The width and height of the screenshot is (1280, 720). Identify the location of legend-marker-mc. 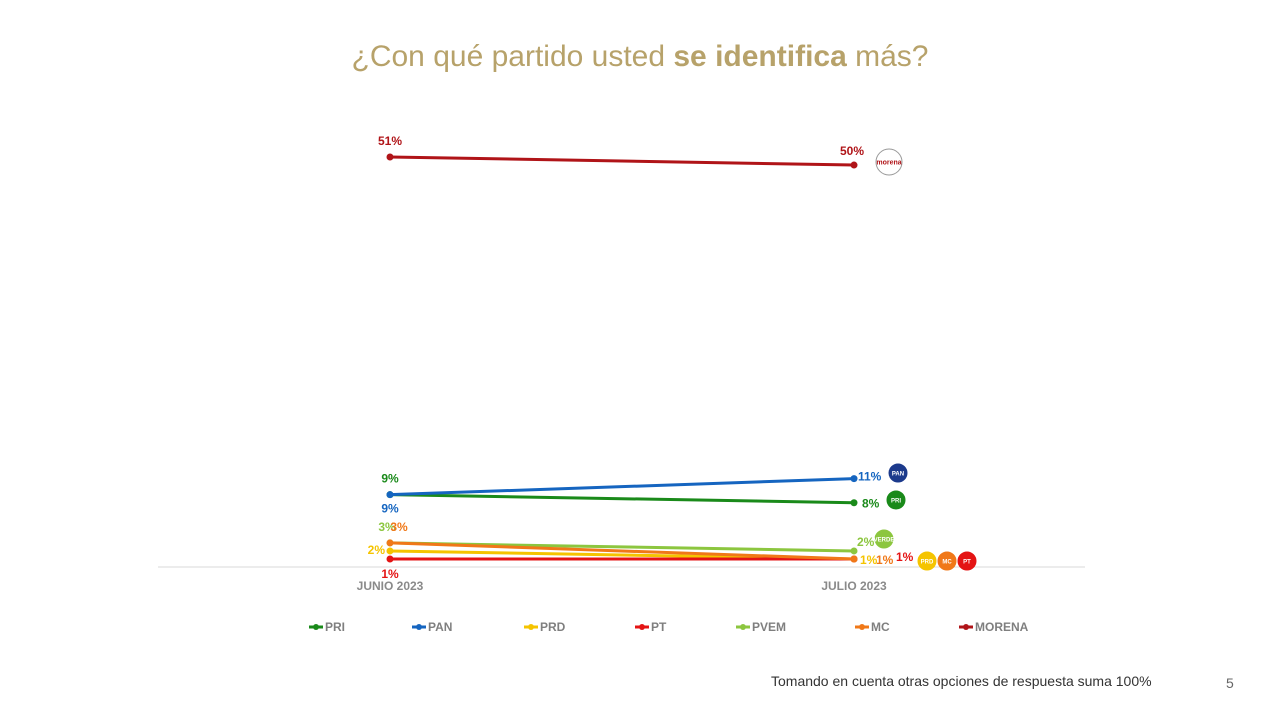
(862, 627).